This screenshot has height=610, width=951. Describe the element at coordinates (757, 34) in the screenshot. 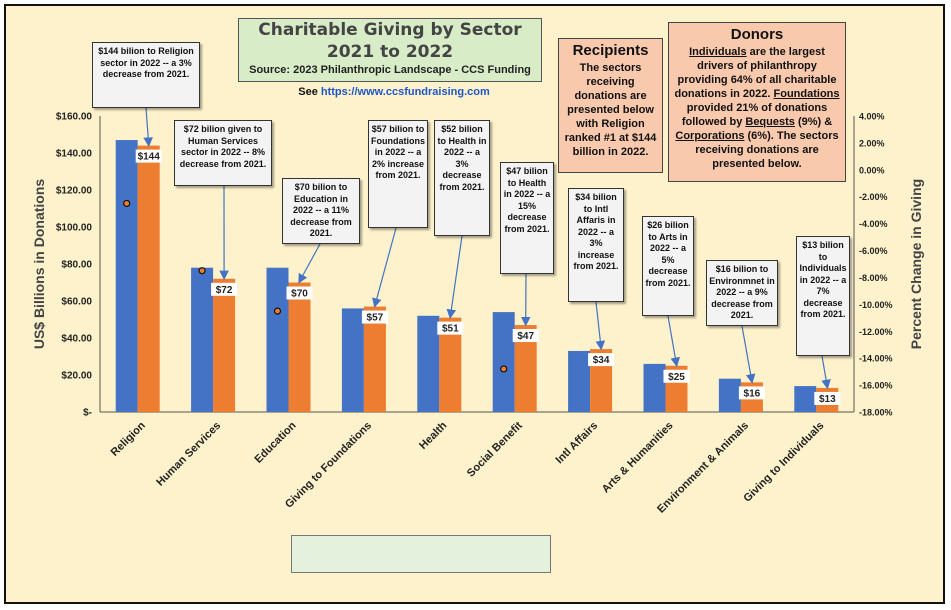

I see `donors-heading: Donors` at that location.